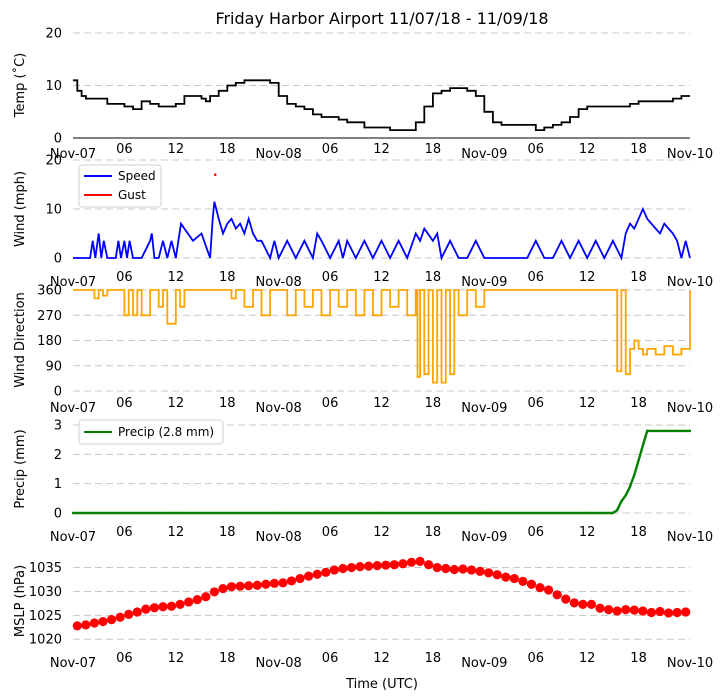  I want to click on legend-precip-label: Precip (2.8 mm), so click(166, 432).